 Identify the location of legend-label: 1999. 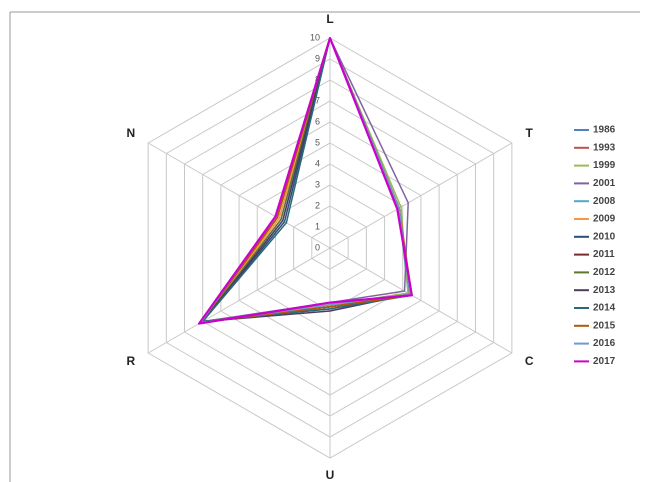
(604, 165).